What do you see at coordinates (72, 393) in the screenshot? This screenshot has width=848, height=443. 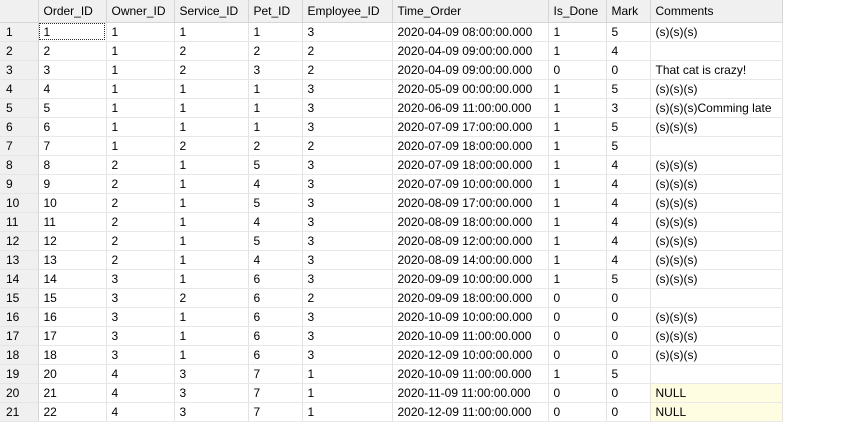 I see `cell-order-id: 21` at bounding box center [72, 393].